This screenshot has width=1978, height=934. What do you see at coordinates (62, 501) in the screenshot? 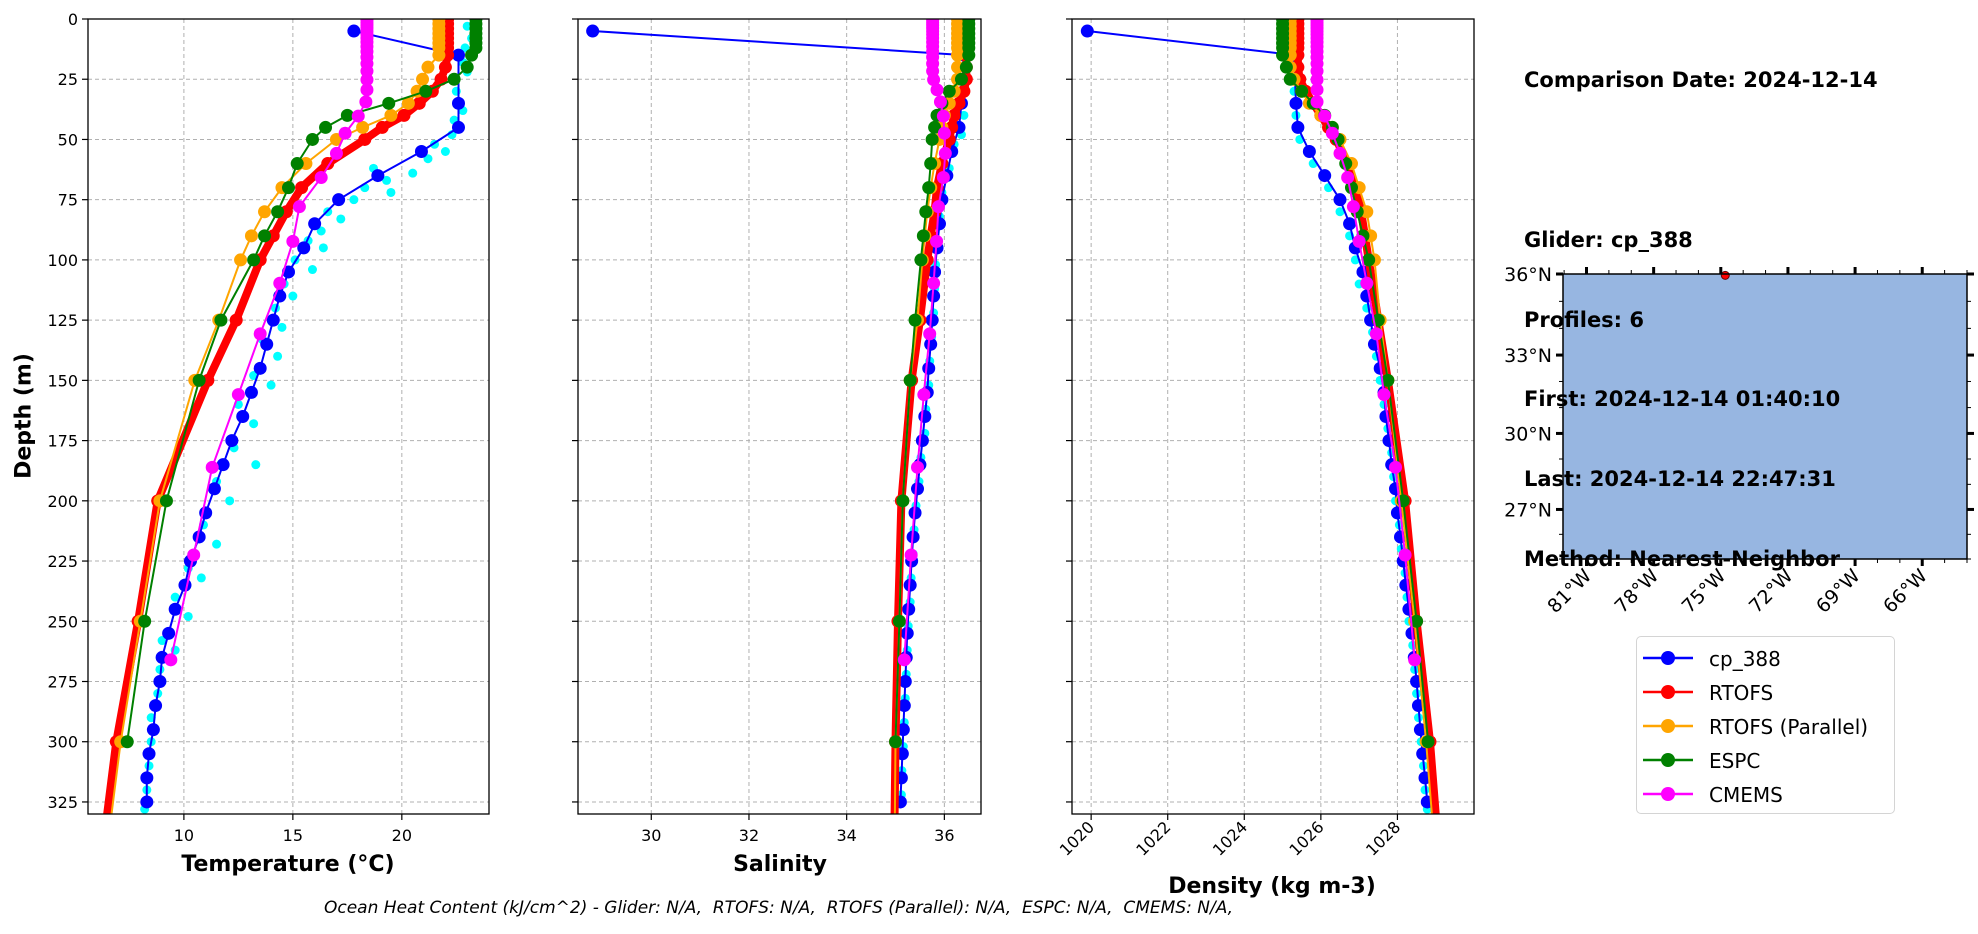
I see `y-tick-label: 200` at bounding box center [62, 501].